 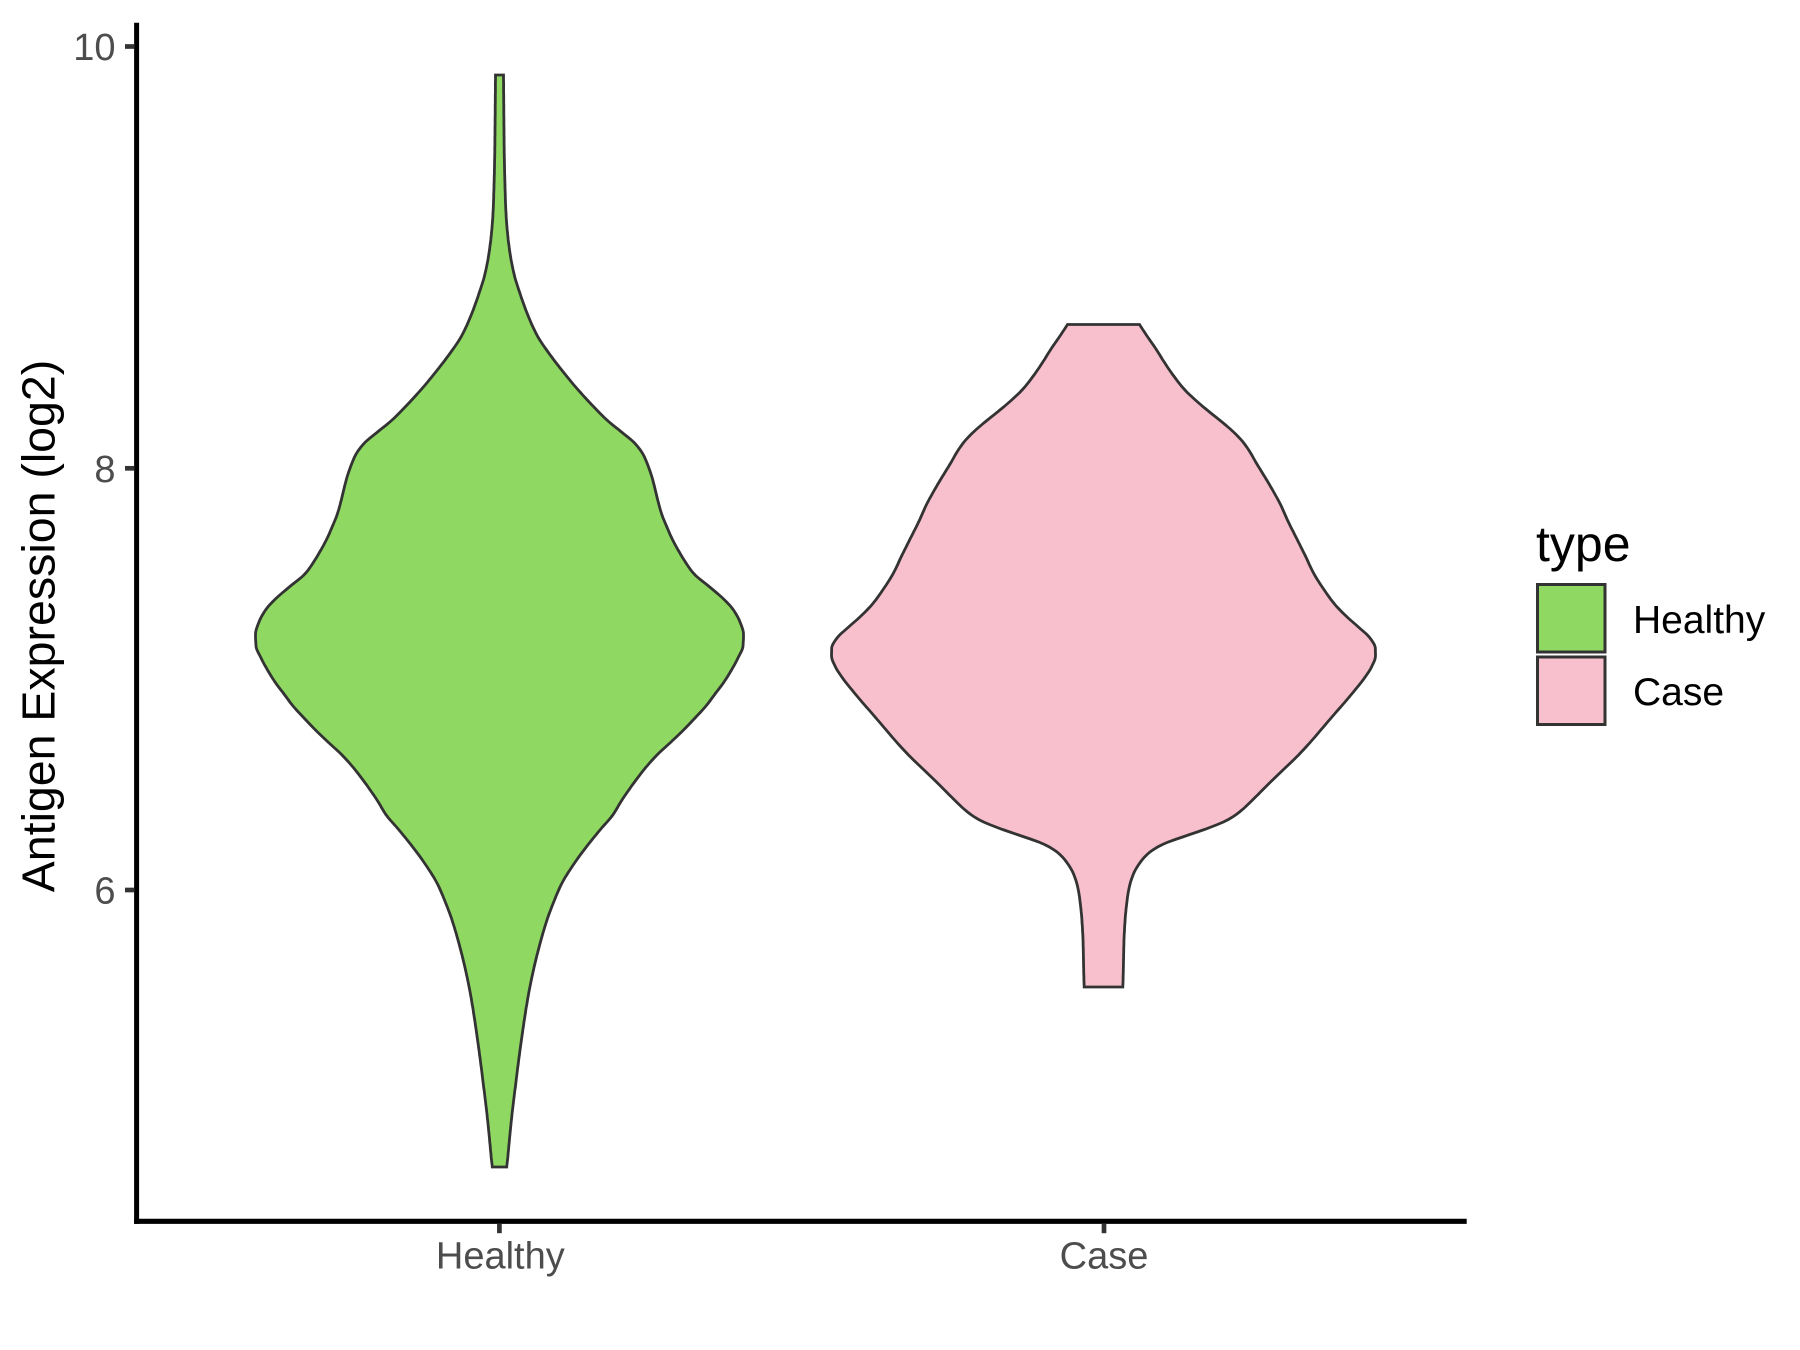 What do you see at coordinates (1583, 544) in the screenshot?
I see `svg-text: type` at bounding box center [1583, 544].